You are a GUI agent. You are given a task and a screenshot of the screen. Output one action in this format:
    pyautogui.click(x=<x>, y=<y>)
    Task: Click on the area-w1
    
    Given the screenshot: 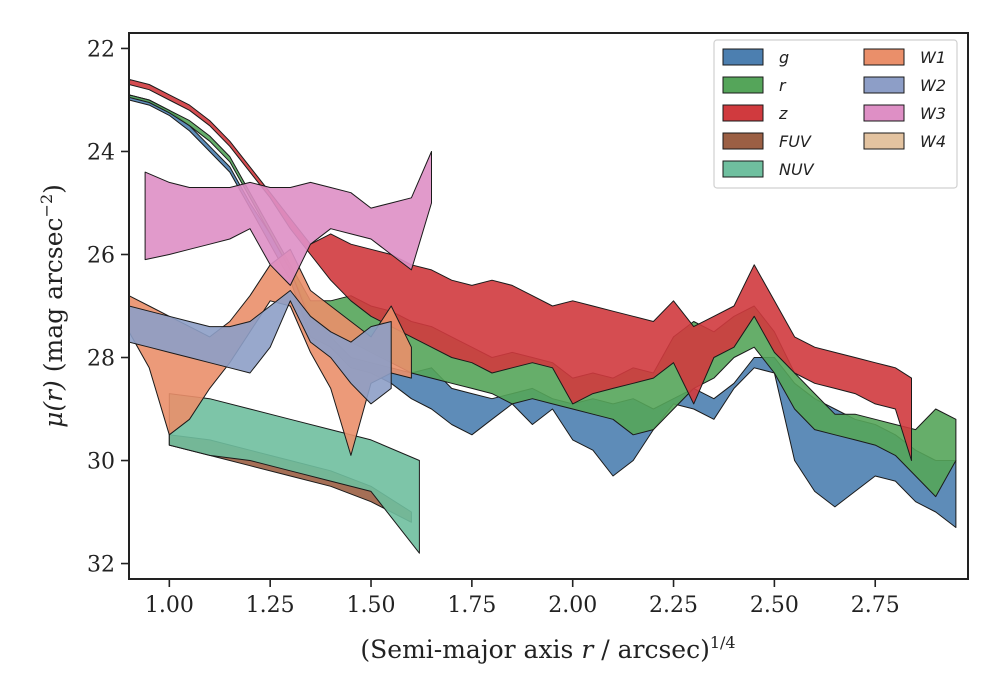 What is the action you would take?
    pyautogui.click(x=270, y=352)
    